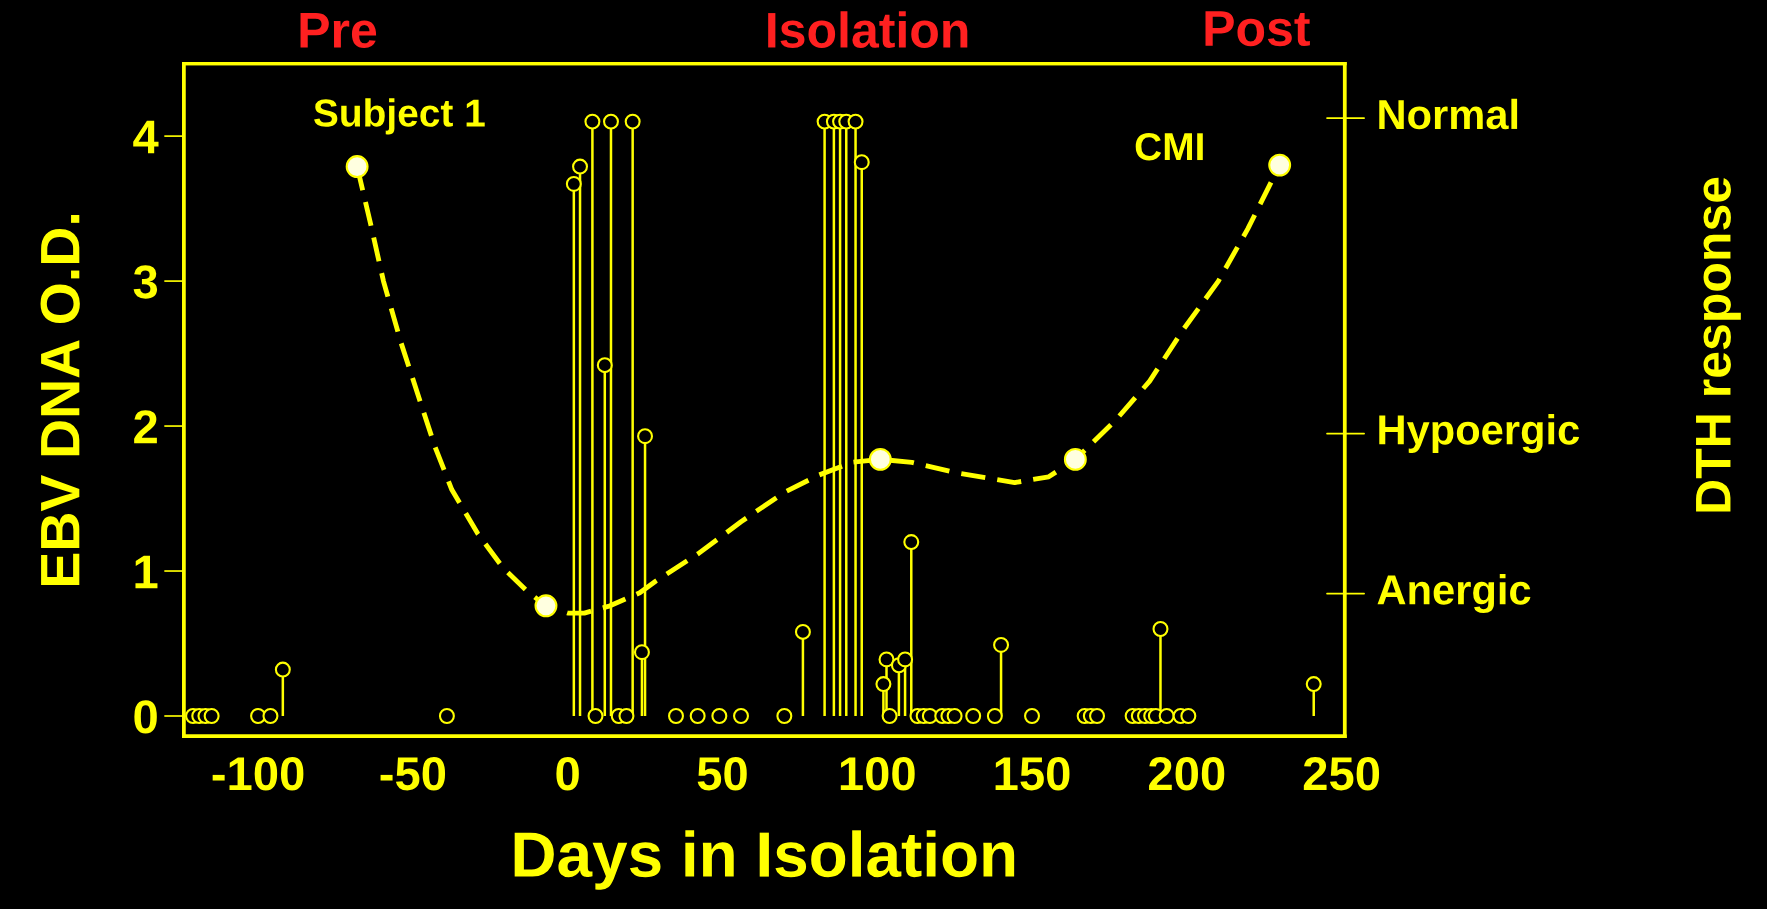  Describe the element at coordinates (1032, 773) in the screenshot. I see `x-tick-label: 150` at that location.